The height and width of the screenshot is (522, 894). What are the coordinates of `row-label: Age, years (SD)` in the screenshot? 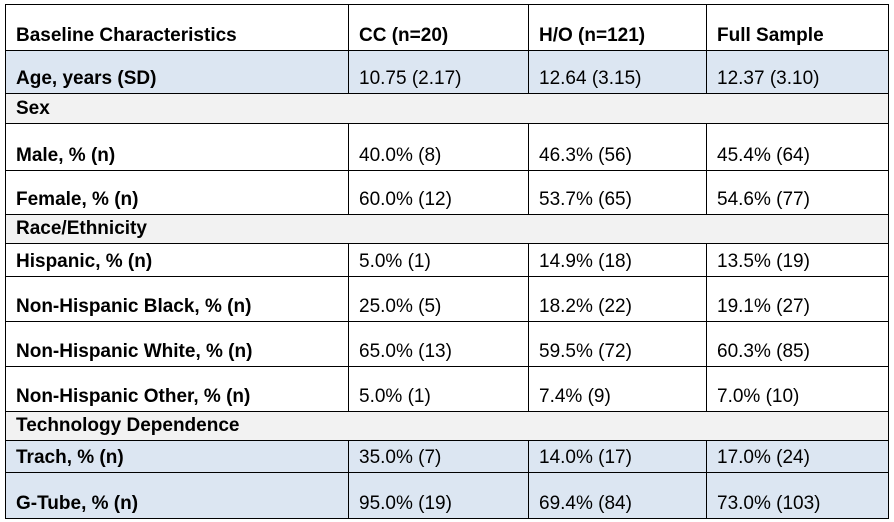 It's located at (177, 72).